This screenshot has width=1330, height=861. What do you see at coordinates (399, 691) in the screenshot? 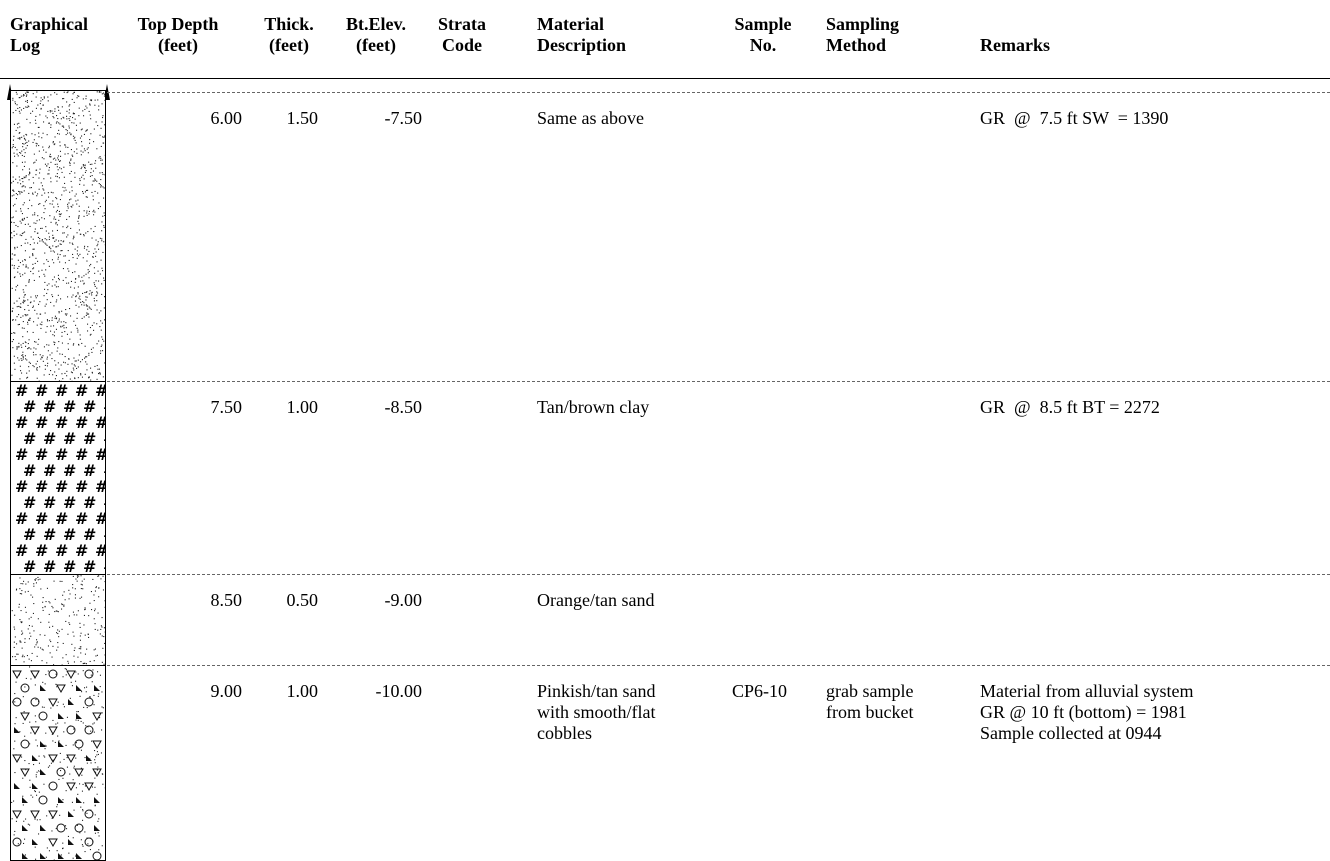
I see `row4-bt-elev: -10.00` at bounding box center [399, 691].